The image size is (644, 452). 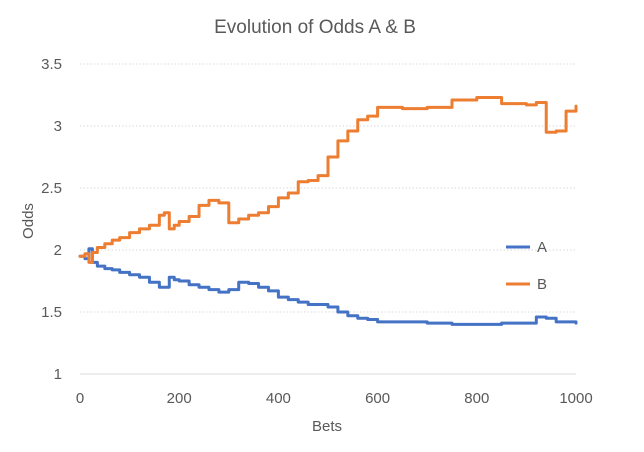 I want to click on legend-label-a: A, so click(x=542, y=247).